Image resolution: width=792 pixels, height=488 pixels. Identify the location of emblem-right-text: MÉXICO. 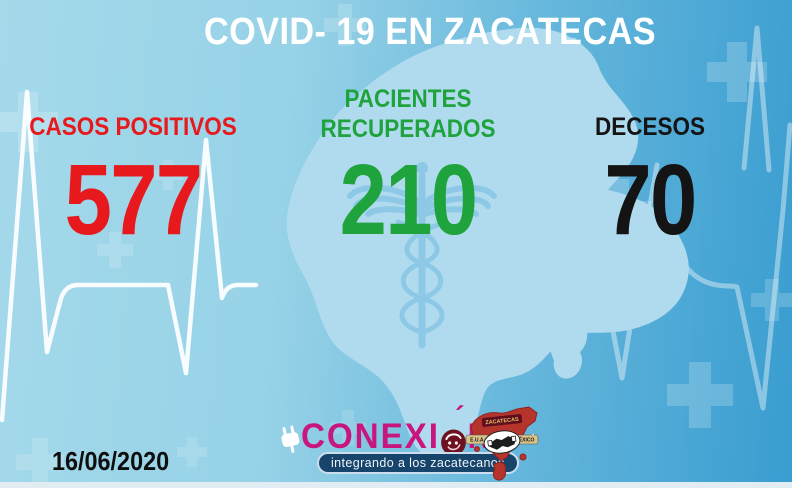
(525, 440).